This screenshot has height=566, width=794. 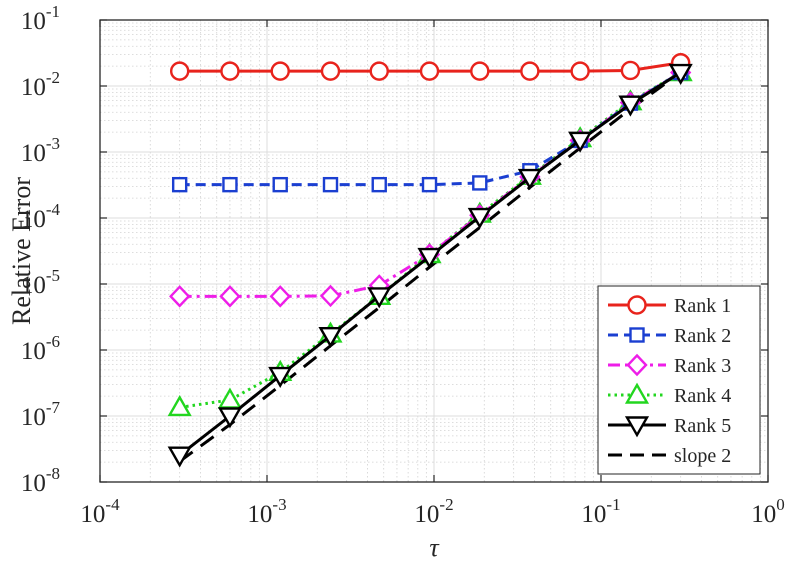 I want to click on legend-label-rank-5: Rank 5, so click(x=702, y=426).